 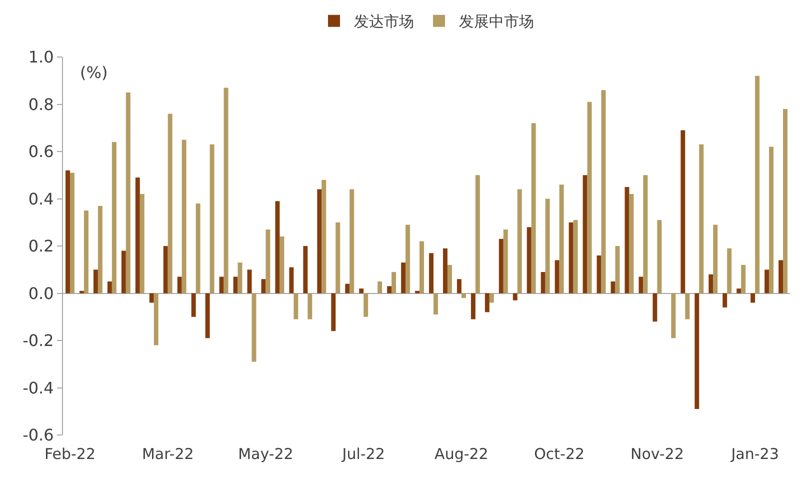 What do you see at coordinates (41, 57) in the screenshot?
I see `y-tick-label: 1.0` at bounding box center [41, 57].